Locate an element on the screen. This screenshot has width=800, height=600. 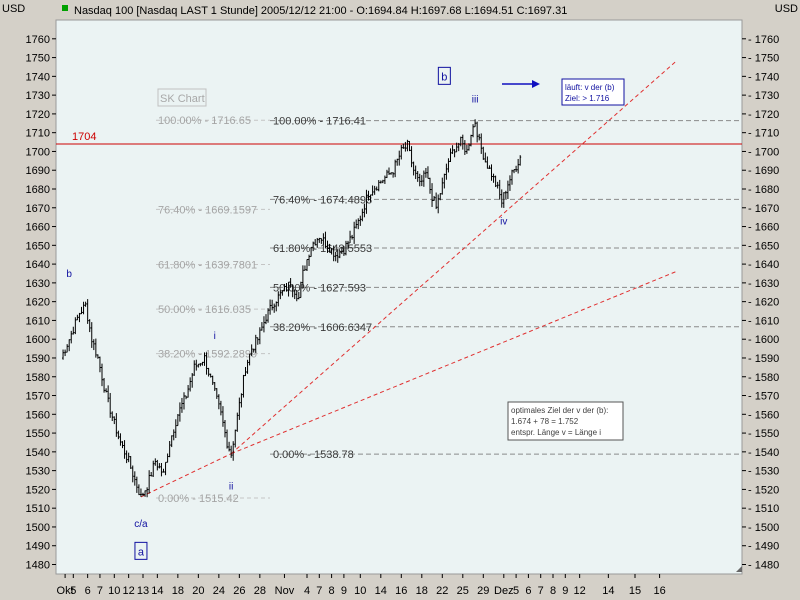
y-tick-label-right: - 1510 is located at coordinates (763, 509).